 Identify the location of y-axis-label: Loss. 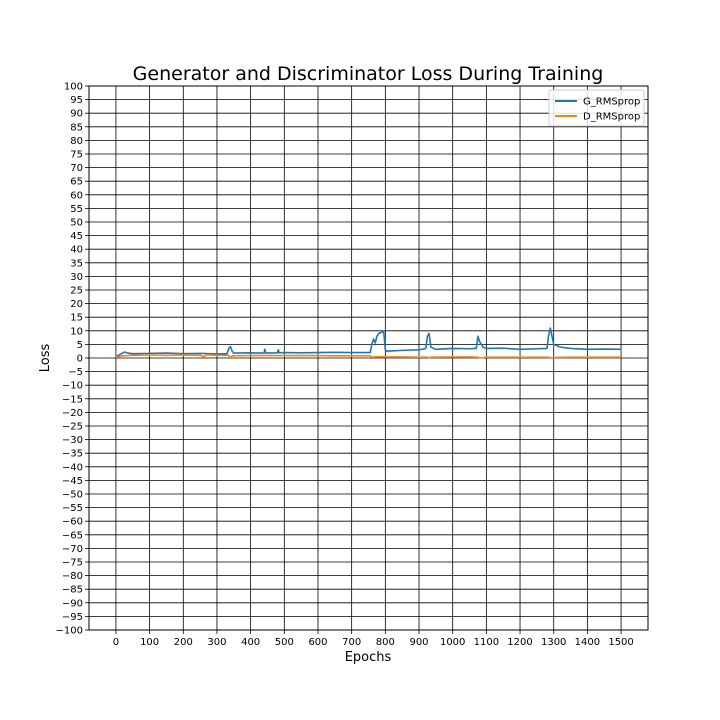
(45, 358).